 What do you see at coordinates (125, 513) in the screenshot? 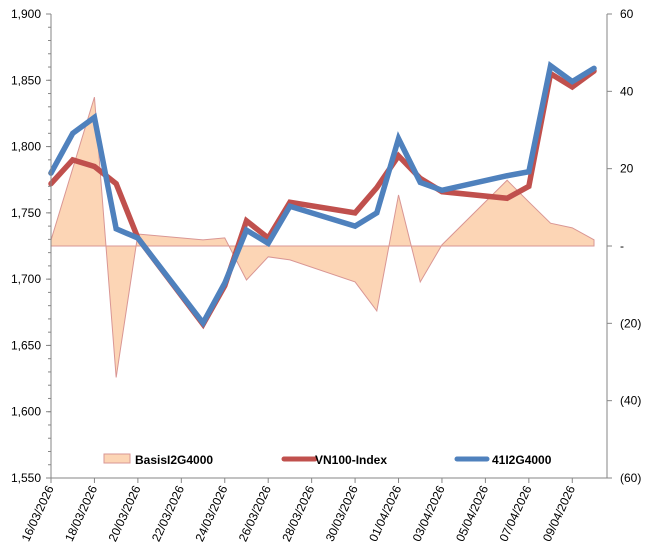
I see `x-axis-tick-label: 20/03/2026` at bounding box center [125, 513].